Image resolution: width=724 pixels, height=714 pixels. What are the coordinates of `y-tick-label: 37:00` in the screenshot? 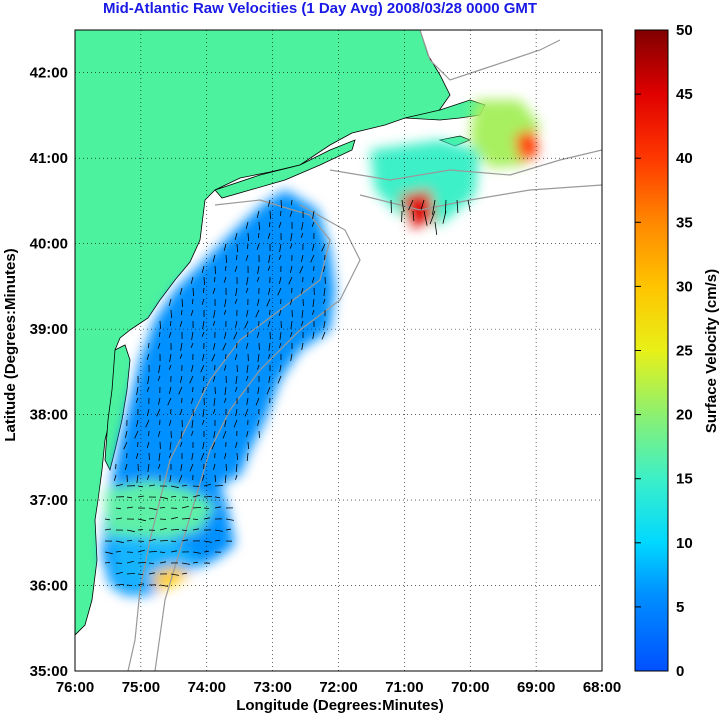 It's located at (49, 500).